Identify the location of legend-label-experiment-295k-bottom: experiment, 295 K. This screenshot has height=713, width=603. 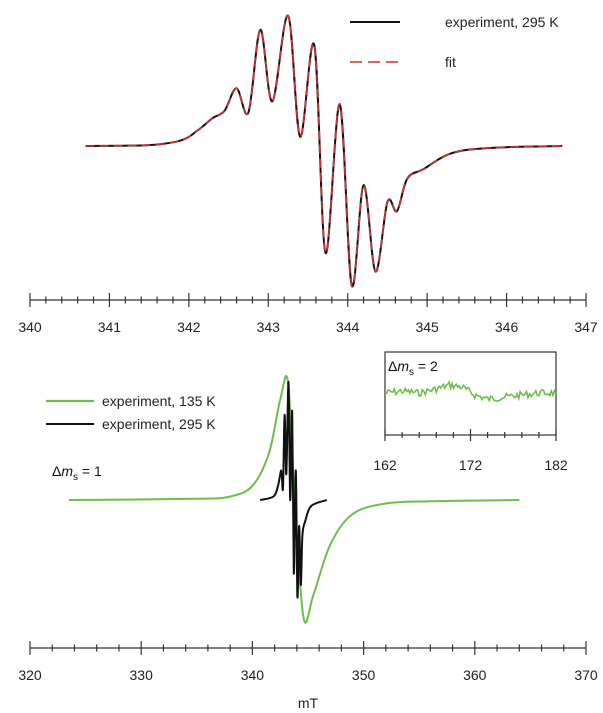
(159, 424).